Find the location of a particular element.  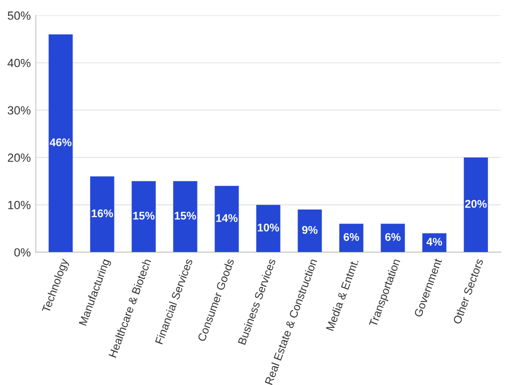

data-label: 14% is located at coordinates (227, 218).